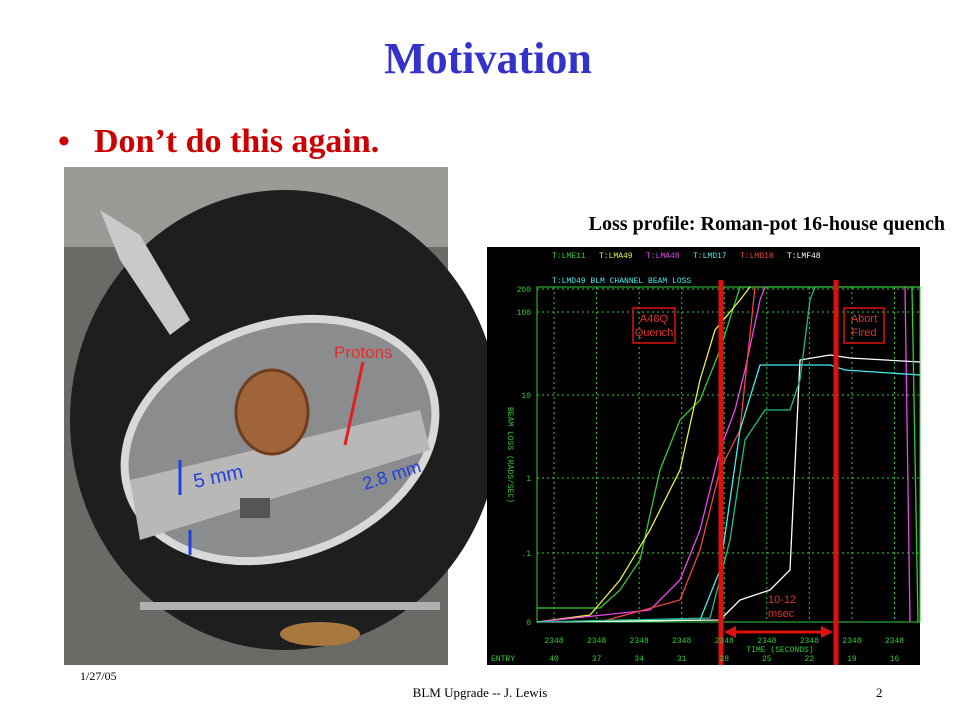 The width and height of the screenshot is (960, 720). Describe the element at coordinates (779, 650) in the screenshot. I see `x-axis-label: TIME (SECONDS)` at that location.